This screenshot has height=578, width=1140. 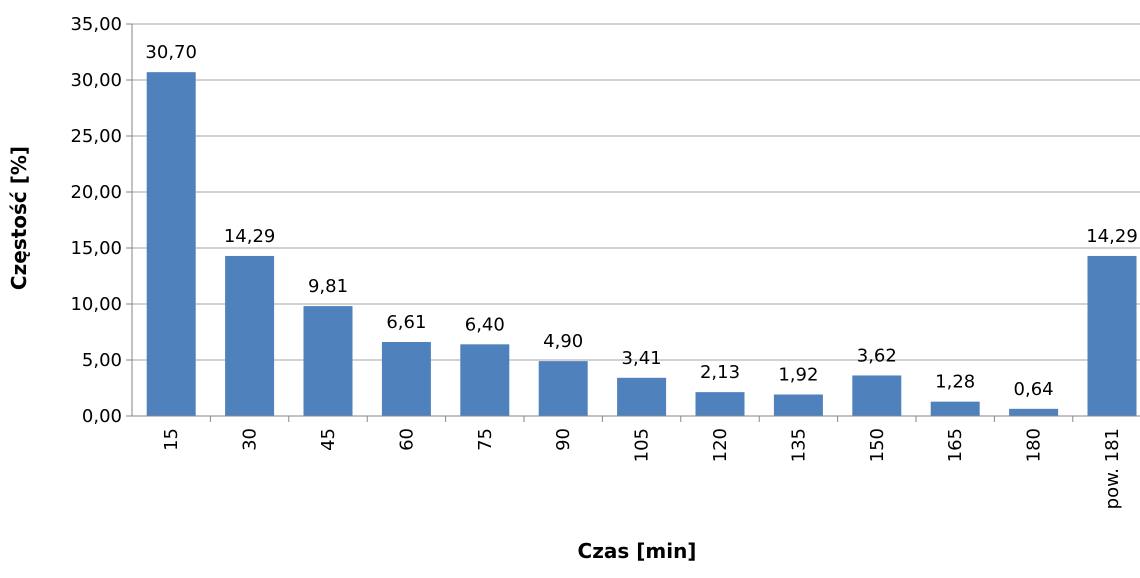 What do you see at coordinates (328, 286) in the screenshot?
I see `data-label: 9,81` at bounding box center [328, 286].